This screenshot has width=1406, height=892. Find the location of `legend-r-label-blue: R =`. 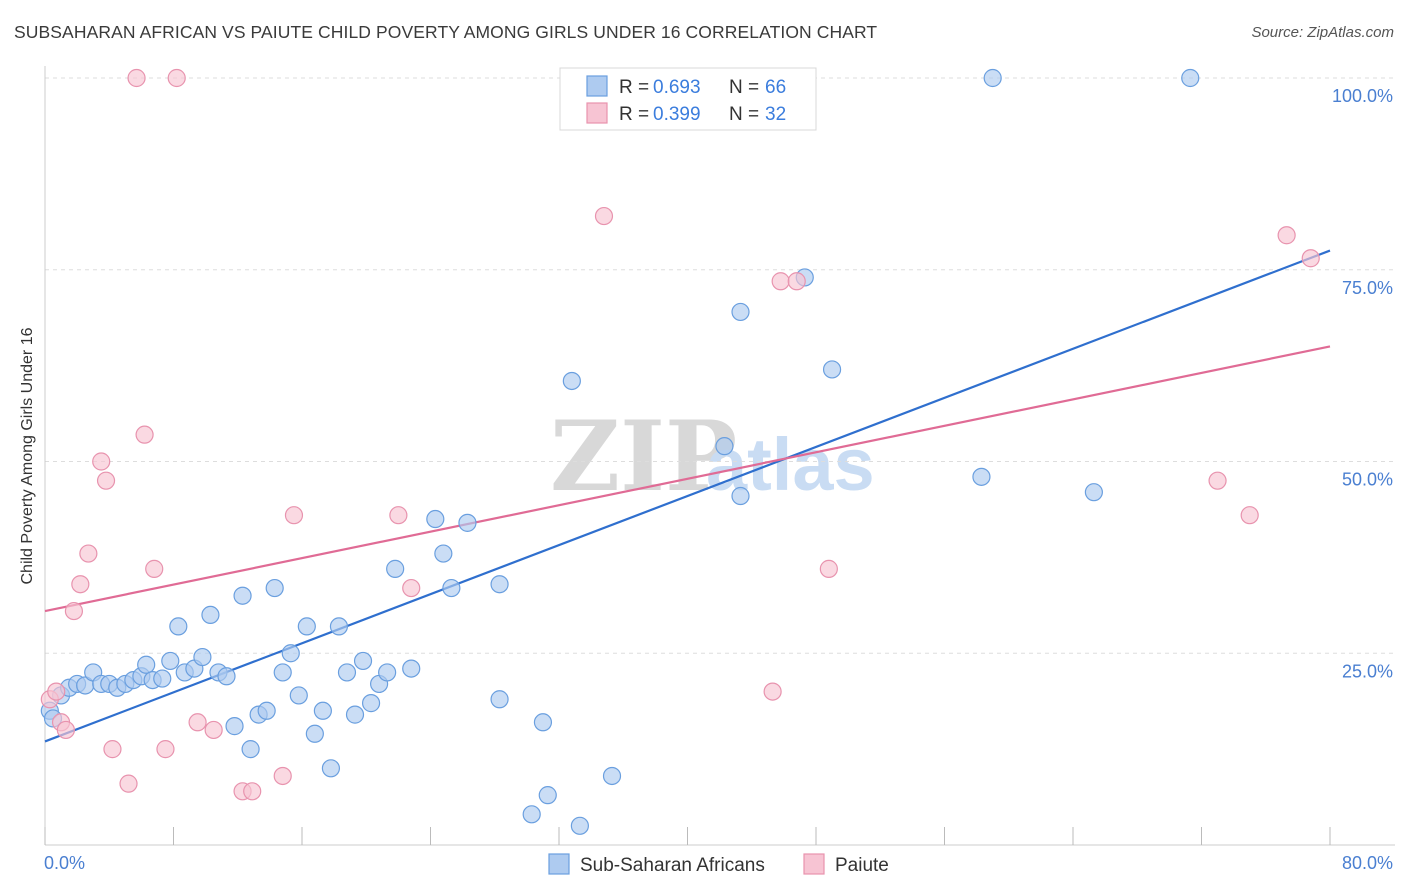

legend-r-label-blue: R = is located at coordinates (634, 87).